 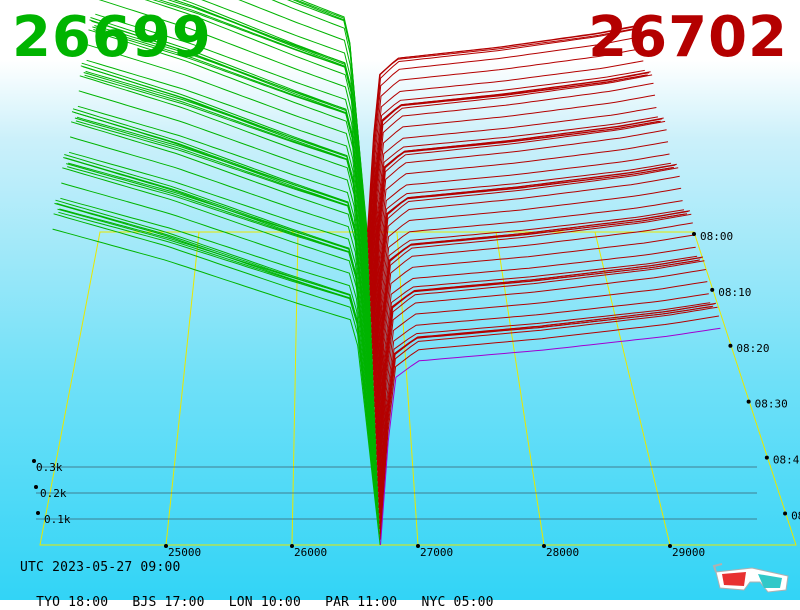 What do you see at coordinates (310, 552) in the screenshot?
I see `price-tick-label: 26000` at bounding box center [310, 552].